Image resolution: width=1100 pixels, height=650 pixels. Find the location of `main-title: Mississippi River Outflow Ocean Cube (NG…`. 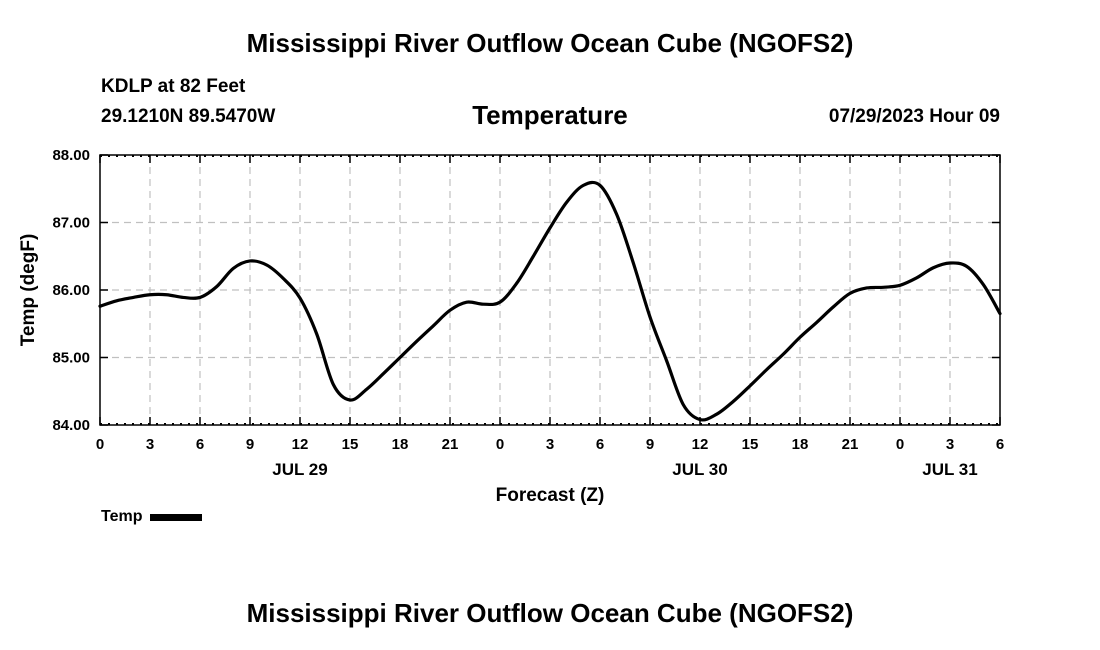

main-title: Mississippi River Outflow Ocean Cube (NG… is located at coordinates (550, 43).